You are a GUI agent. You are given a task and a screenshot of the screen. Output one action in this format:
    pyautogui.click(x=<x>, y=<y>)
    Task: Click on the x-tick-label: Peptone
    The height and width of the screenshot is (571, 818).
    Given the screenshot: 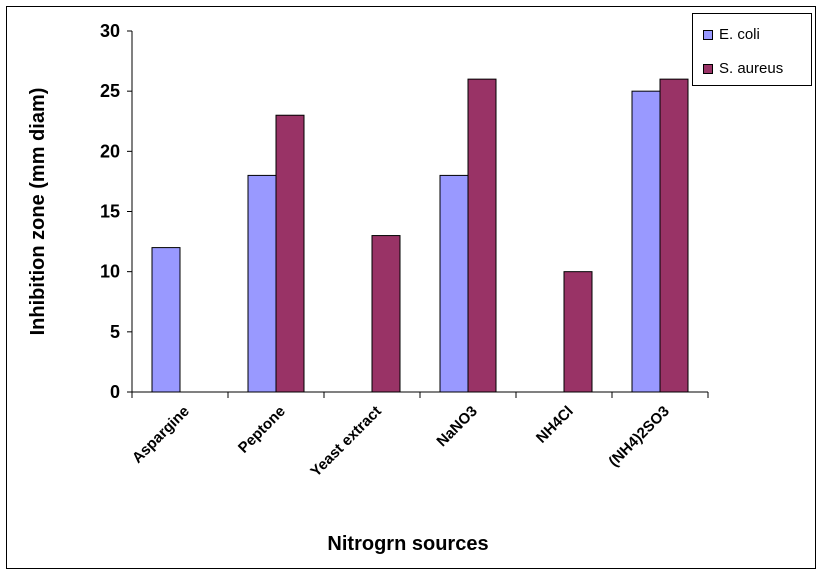 What is the action you would take?
    pyautogui.click(x=262, y=430)
    